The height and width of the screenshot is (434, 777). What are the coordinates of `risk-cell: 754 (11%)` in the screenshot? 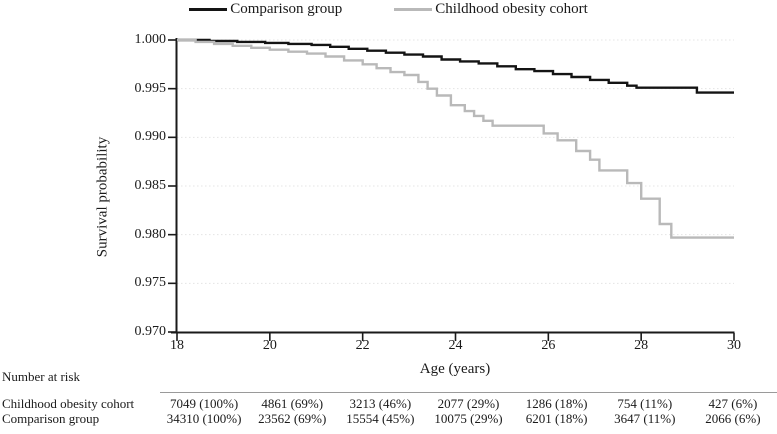 It's located at (645, 403).